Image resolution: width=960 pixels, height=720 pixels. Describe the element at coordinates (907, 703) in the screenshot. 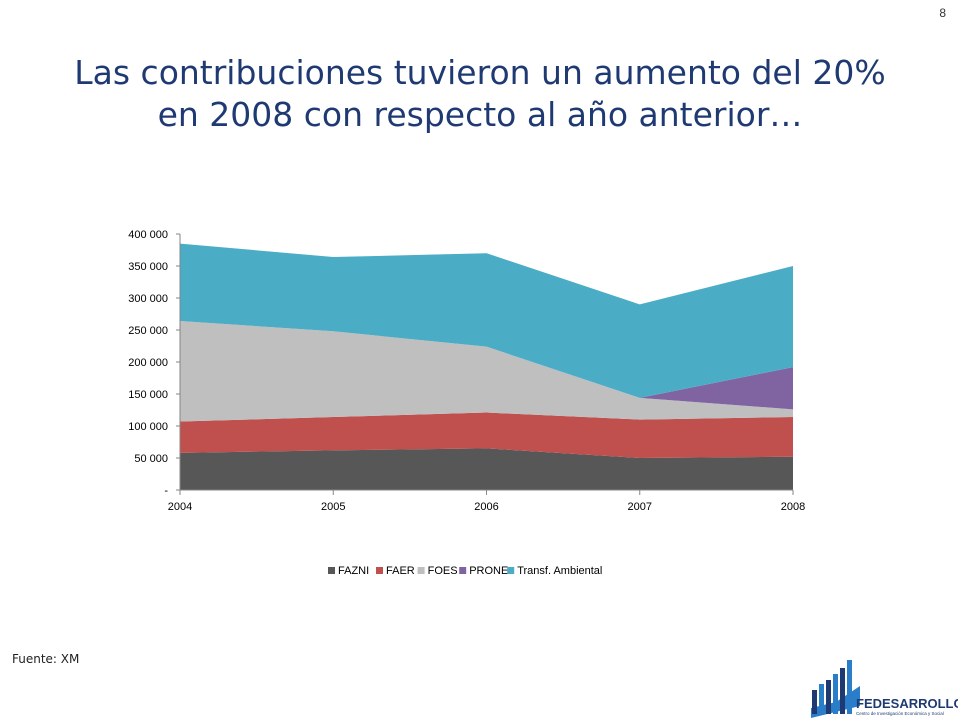

I see `logo-name: FEDESARROLLO` at that location.